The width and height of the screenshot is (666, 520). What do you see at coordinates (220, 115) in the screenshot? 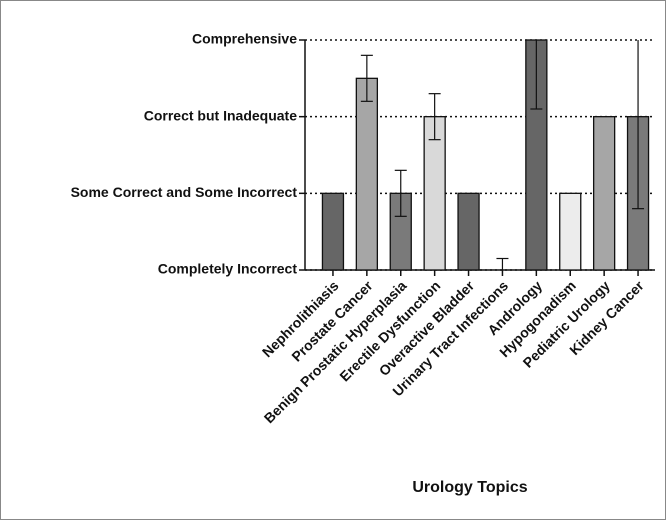
I see `y-tick-label: Correct but Inadequate` at bounding box center [220, 115].